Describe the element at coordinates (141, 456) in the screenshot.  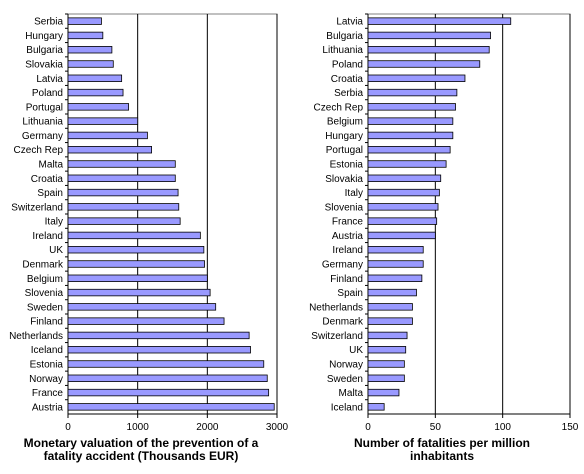
I see `x-axis-title-line: fatality accident (Thousands EUR)` at that location.